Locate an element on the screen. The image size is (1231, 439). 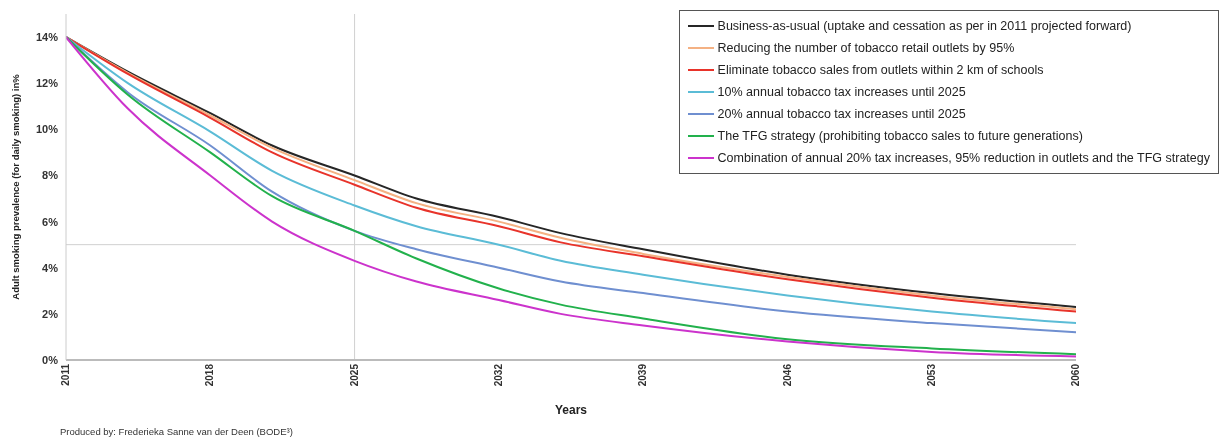
y-tick-label: 0% is located at coordinates (50, 359).